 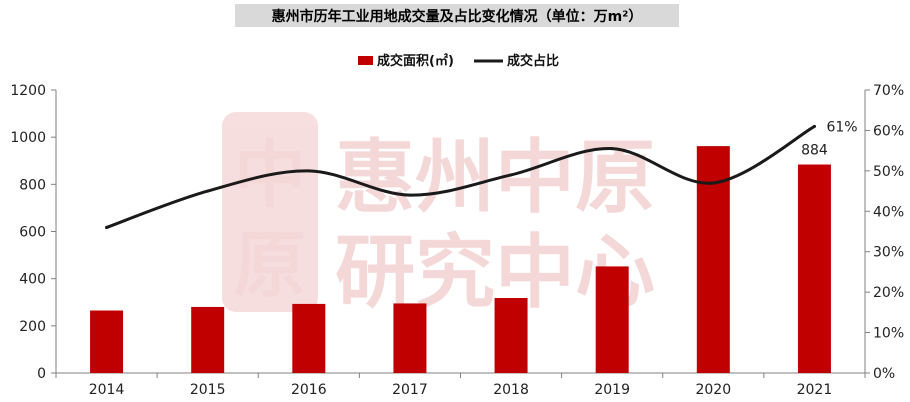 I want to click on ratio-point-2019, so click(x=612, y=149).